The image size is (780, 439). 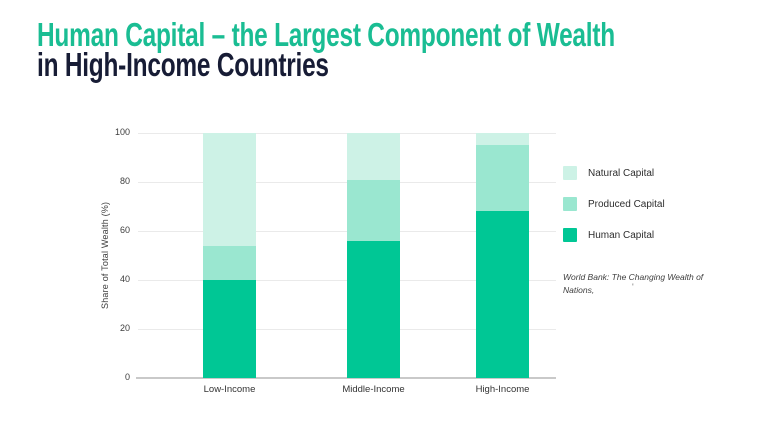 I want to click on legend-item-produced-capital: Produced Capital, so click(x=614, y=204).